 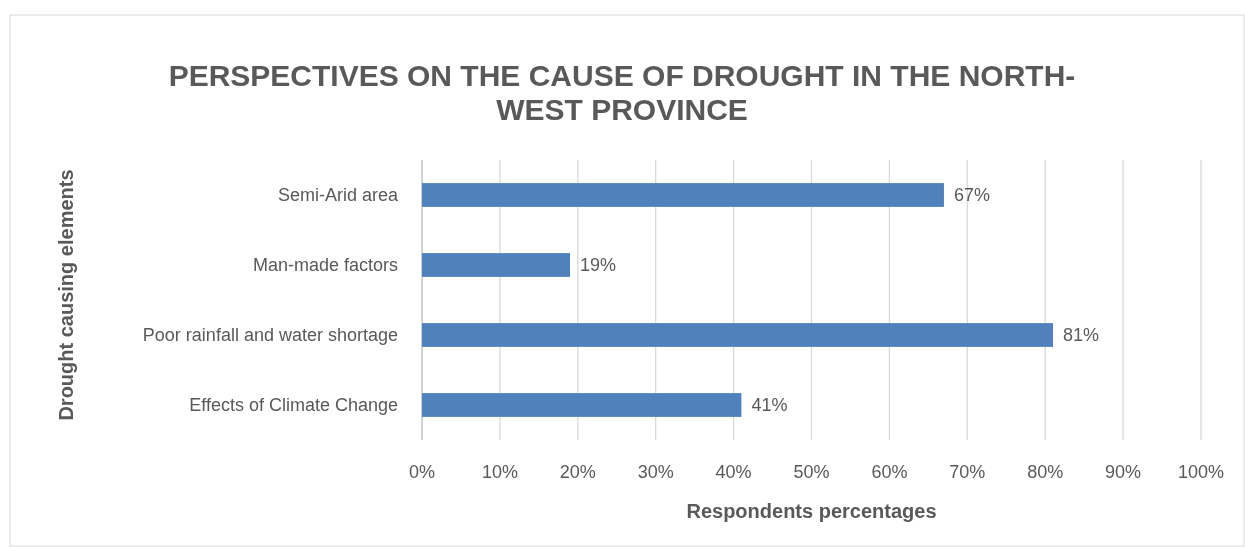 I want to click on x-tick-label: 20%, so click(x=577, y=472).